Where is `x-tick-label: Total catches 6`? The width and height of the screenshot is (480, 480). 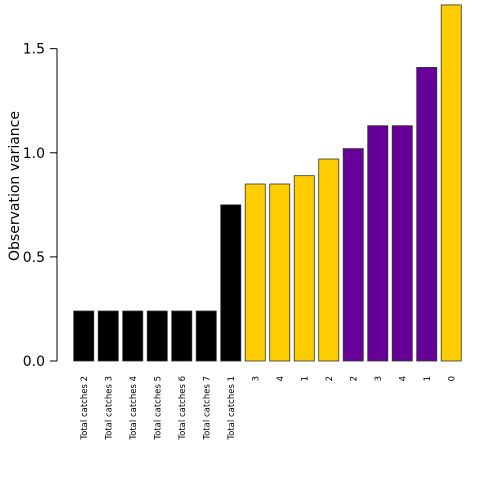
x-tick-label: Total catches 6 is located at coordinates (183, 408).